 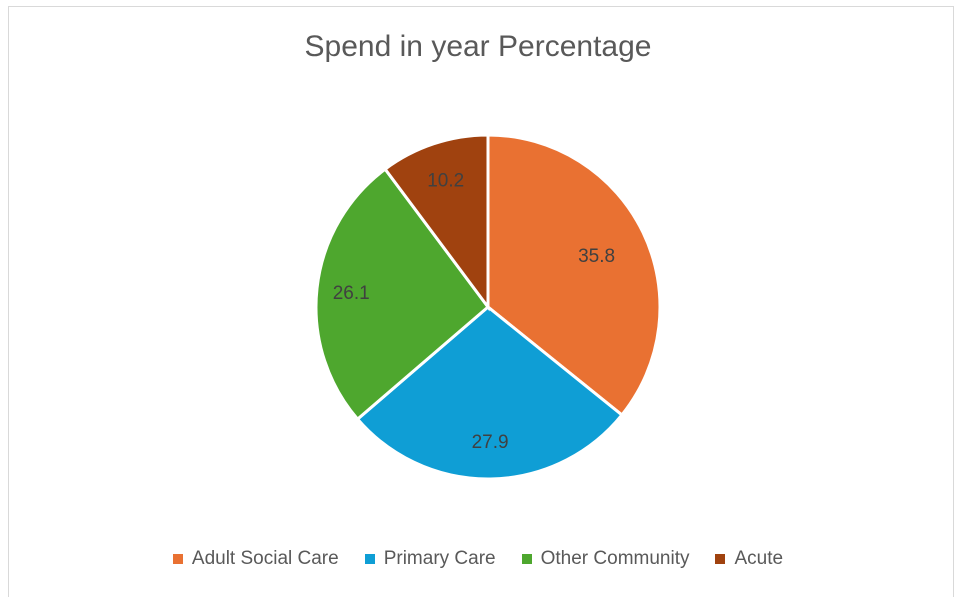 What do you see at coordinates (478, 46) in the screenshot?
I see `chart-title: Spend in year Percentage` at bounding box center [478, 46].